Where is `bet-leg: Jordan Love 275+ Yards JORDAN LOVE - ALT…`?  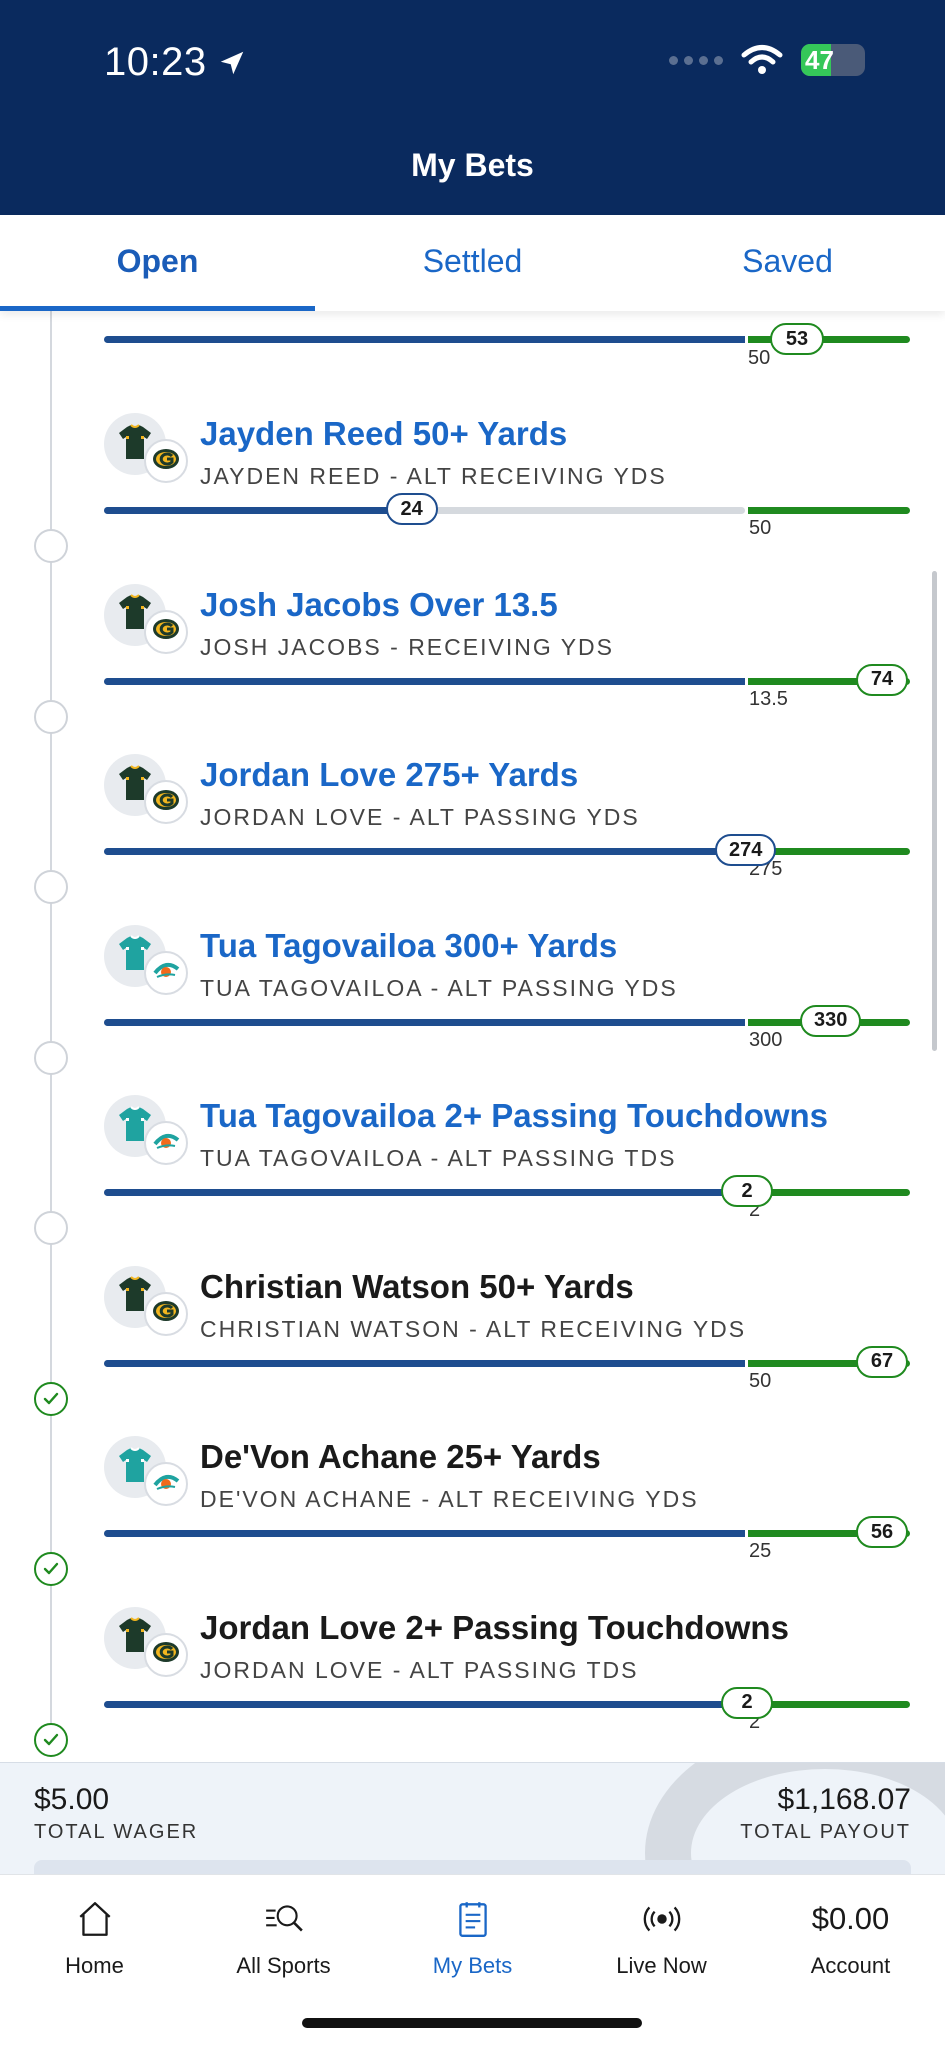
bet-leg: Jordan Love 275+ Yards JORDAN LOVE - ALT… is located at coordinates (472, 837).